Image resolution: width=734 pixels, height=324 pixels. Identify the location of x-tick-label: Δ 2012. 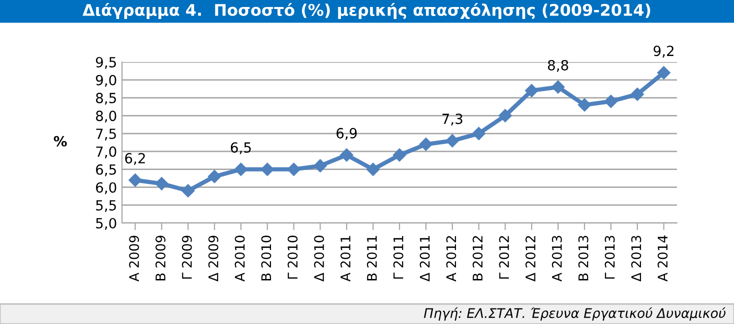
(530, 259).